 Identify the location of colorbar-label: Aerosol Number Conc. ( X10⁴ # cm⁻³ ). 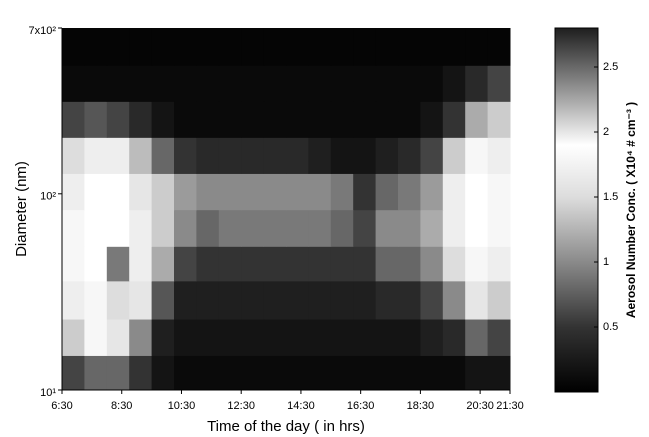
(631, 210).